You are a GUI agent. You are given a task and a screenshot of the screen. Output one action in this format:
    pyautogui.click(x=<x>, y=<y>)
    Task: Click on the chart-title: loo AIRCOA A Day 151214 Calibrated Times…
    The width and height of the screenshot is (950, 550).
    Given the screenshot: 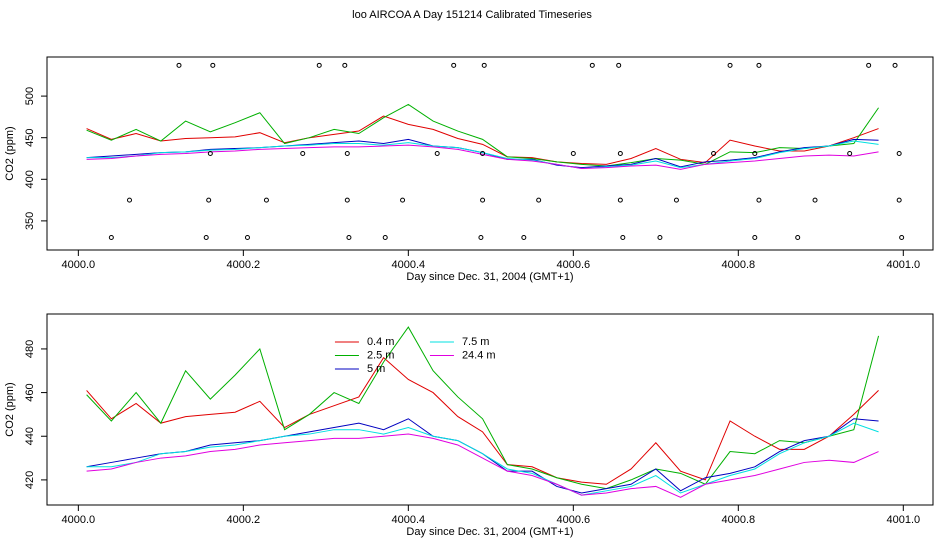 What is the action you would take?
    pyautogui.click(x=472, y=15)
    